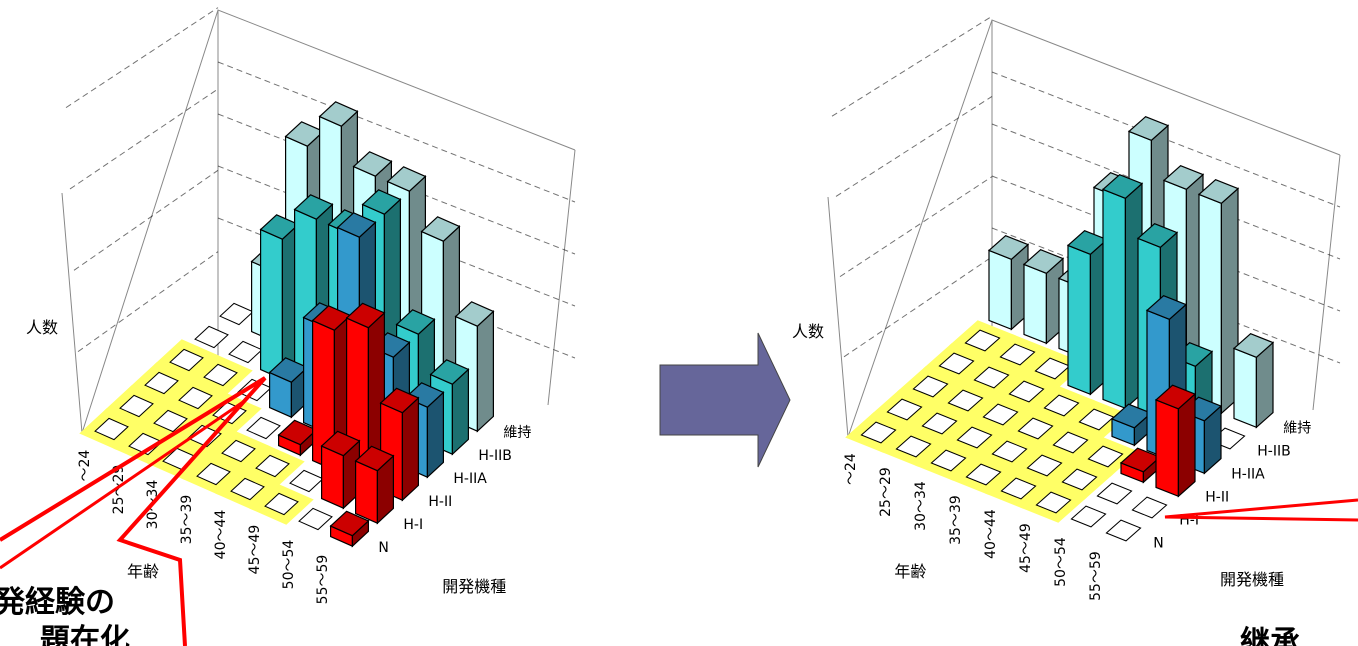 The height and width of the screenshot is (646, 1358). Describe the element at coordinates (886, 492) in the screenshot. I see `x-tick-label: 25〜29` at that location.